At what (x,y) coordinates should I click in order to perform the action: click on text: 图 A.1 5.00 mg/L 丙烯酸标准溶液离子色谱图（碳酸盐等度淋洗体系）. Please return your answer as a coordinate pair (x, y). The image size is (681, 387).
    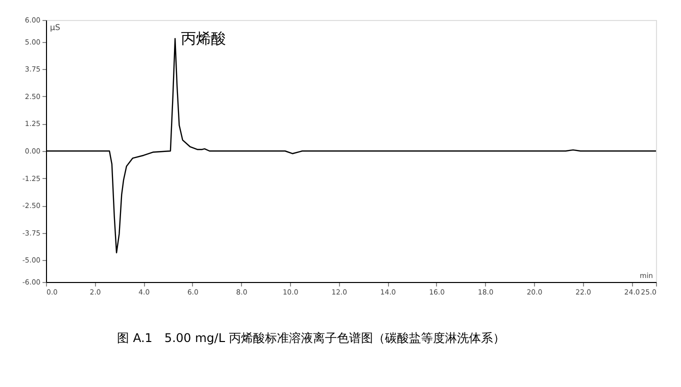
    Looking at the image, I should click on (311, 338).